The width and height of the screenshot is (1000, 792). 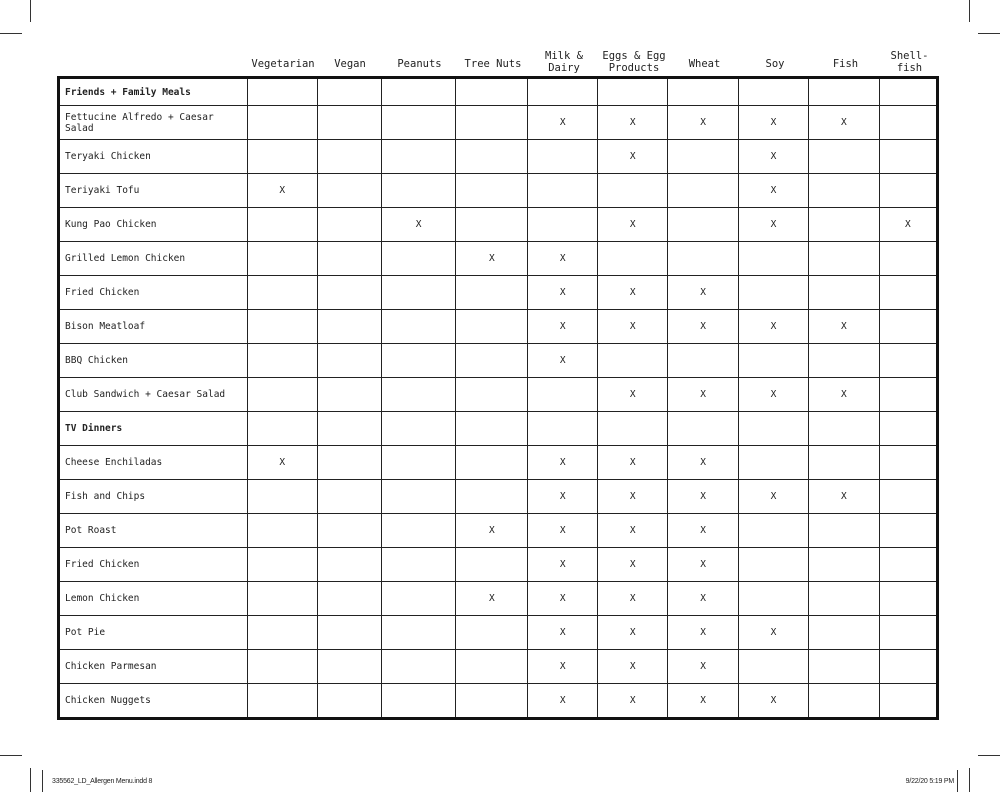 I want to click on dish-name: Bison Meatloaf, so click(x=153, y=326).